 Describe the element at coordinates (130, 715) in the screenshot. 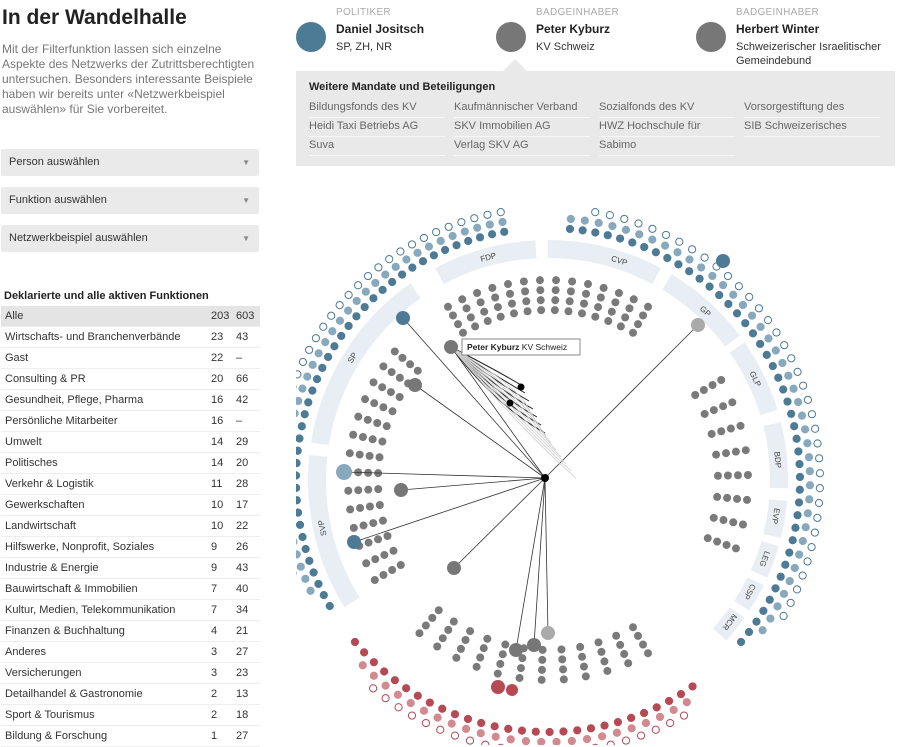

I see `table-row: Sport & Tourismus 2 18` at that location.